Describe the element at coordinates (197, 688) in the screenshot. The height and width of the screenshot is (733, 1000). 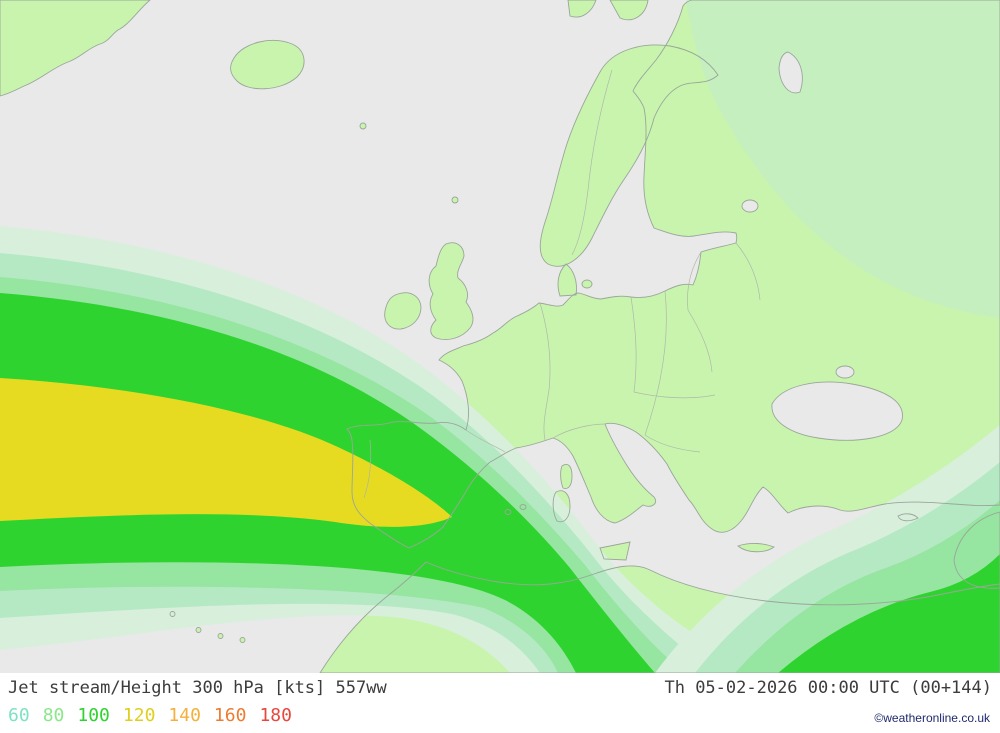
I see `map-title: Jet stream/Height 300 hPa [kts] 557ww` at that location.